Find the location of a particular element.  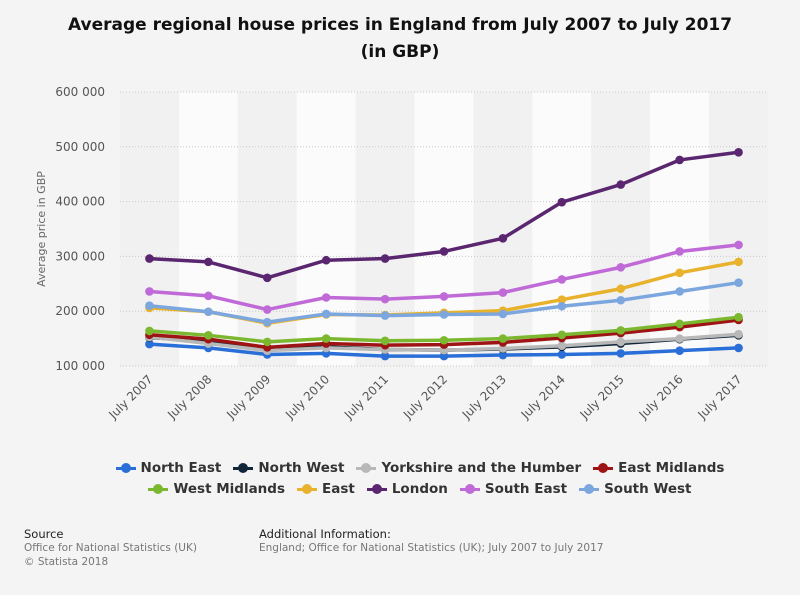

series-west-midlands is located at coordinates (444, 329).